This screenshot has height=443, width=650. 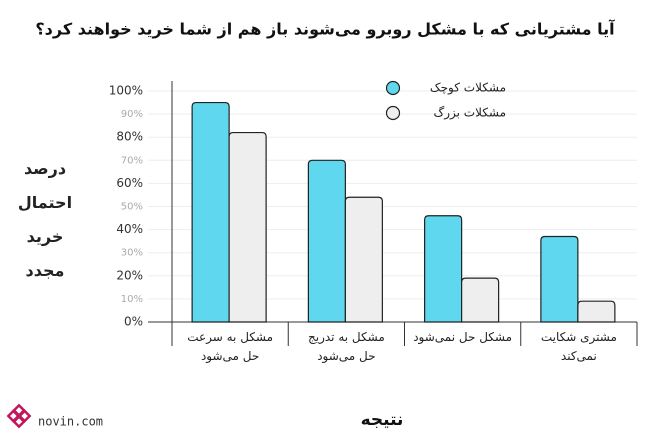 What do you see at coordinates (468, 88) in the screenshot?
I see `legend-label: مشکلات کوچک` at bounding box center [468, 88].